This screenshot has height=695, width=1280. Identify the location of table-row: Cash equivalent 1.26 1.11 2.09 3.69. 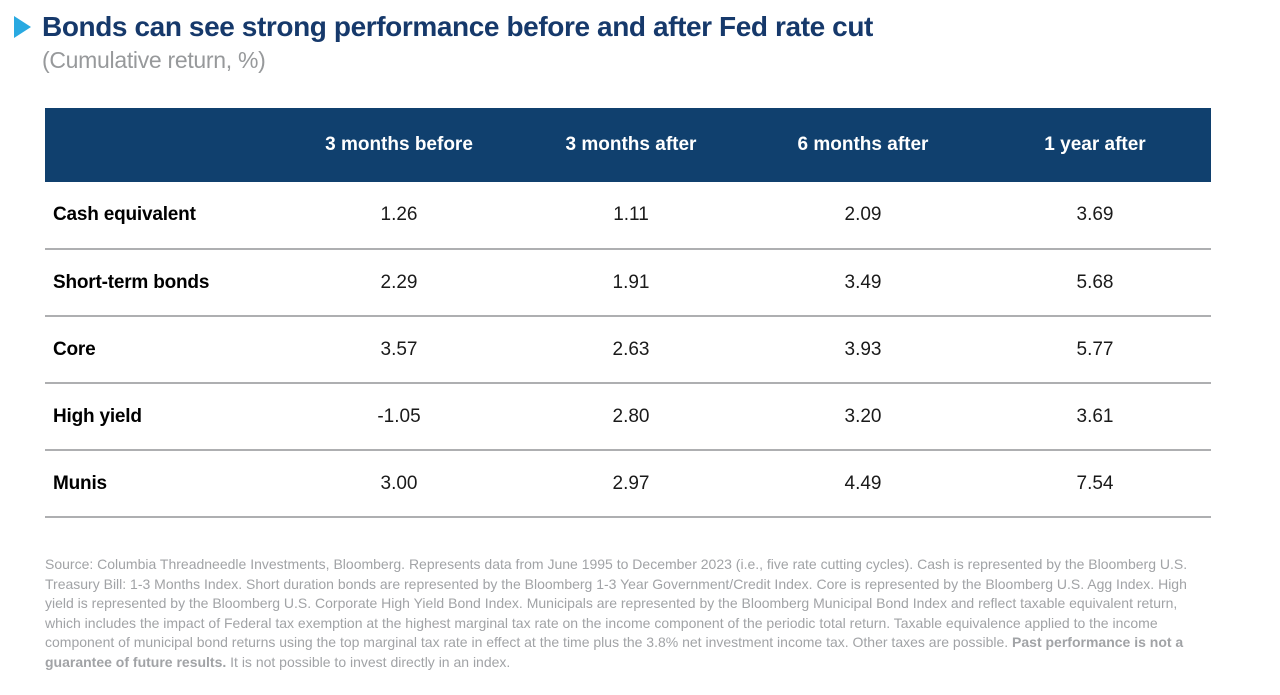
(628, 216).